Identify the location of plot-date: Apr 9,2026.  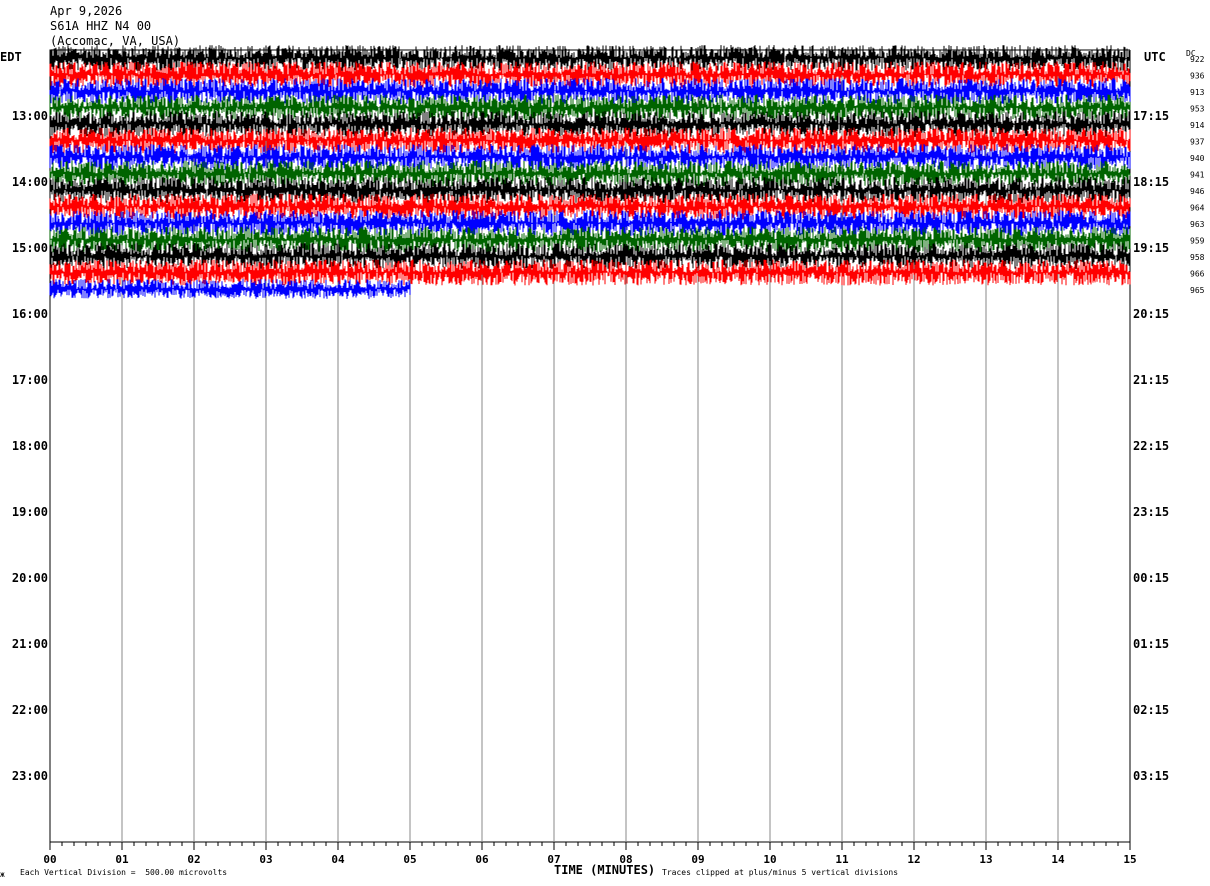
(86, 11).